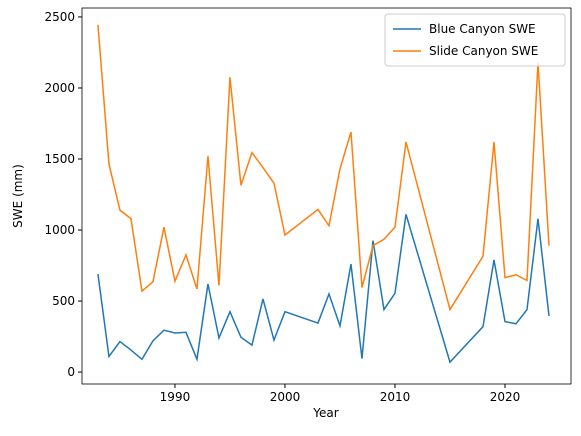 This screenshot has width=581, height=436. I want to click on y-tick-label: 0, so click(71, 372).